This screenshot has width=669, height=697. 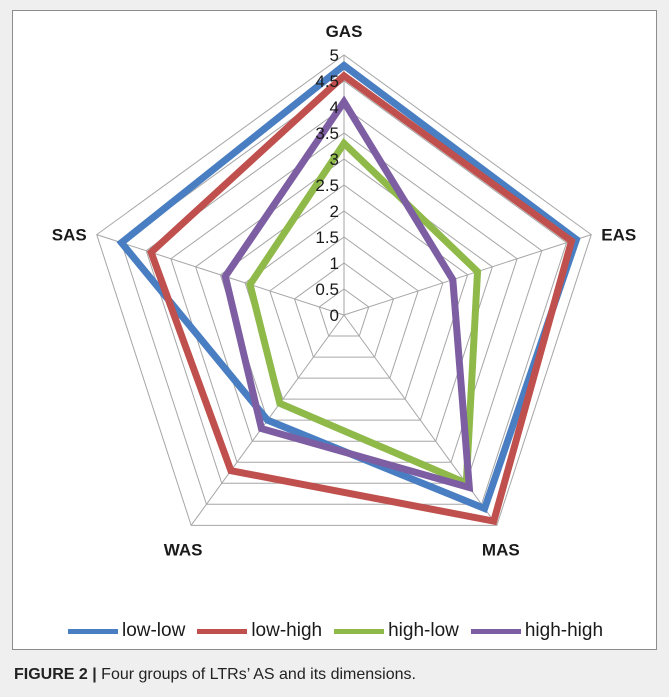 What do you see at coordinates (334, 315) in the screenshot?
I see `tick-label: 0` at bounding box center [334, 315].